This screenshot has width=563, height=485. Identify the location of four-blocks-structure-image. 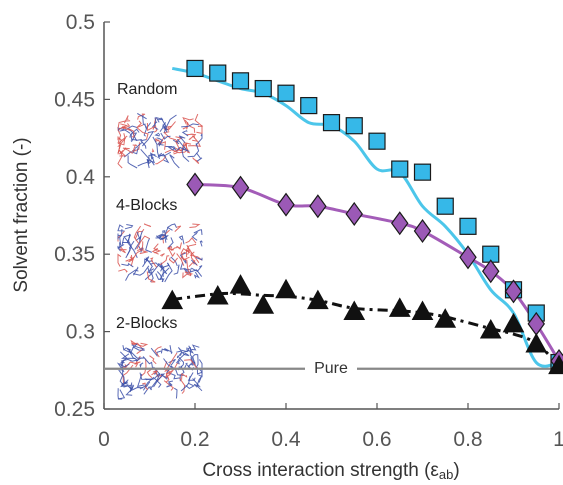
(160, 253).